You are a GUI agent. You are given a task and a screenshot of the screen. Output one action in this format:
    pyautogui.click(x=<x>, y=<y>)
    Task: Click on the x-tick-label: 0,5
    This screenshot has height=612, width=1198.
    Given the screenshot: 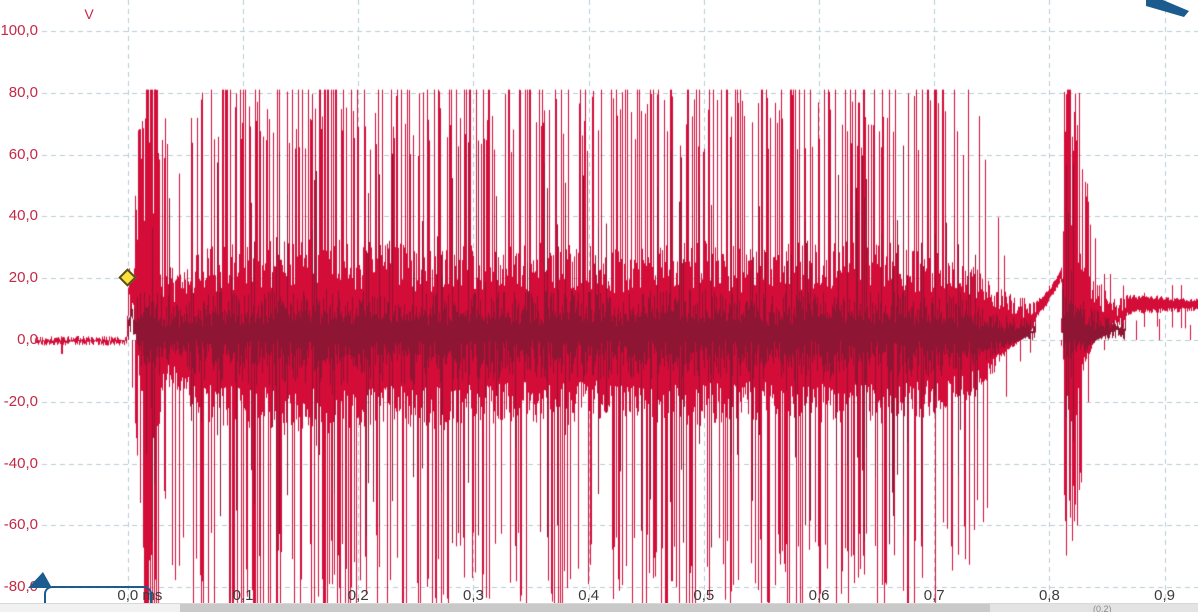 What is the action you would take?
    pyautogui.click(x=704, y=595)
    